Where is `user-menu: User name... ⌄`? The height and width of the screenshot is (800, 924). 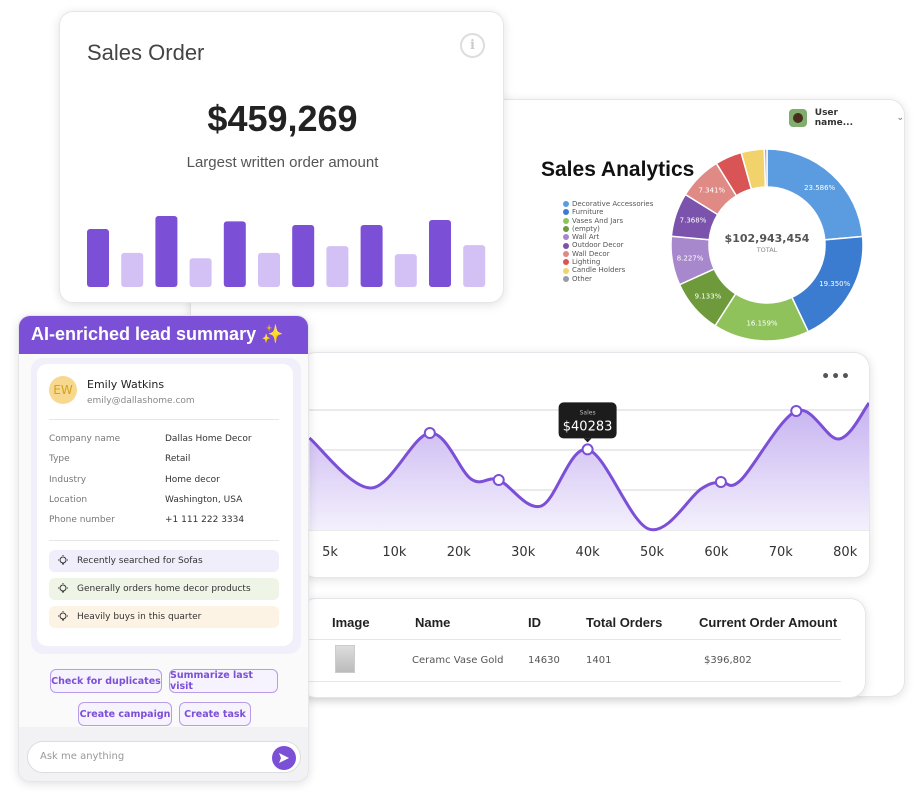 user-menu: User name... ⌄ is located at coordinates (846, 118).